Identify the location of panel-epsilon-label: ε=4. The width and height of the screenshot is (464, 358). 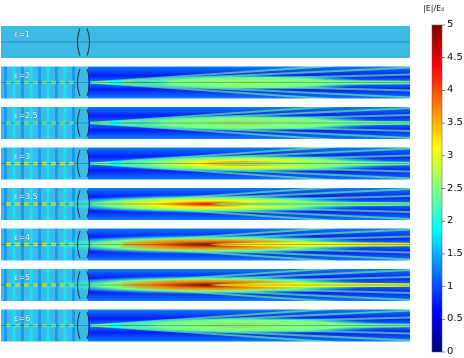
(22, 237).